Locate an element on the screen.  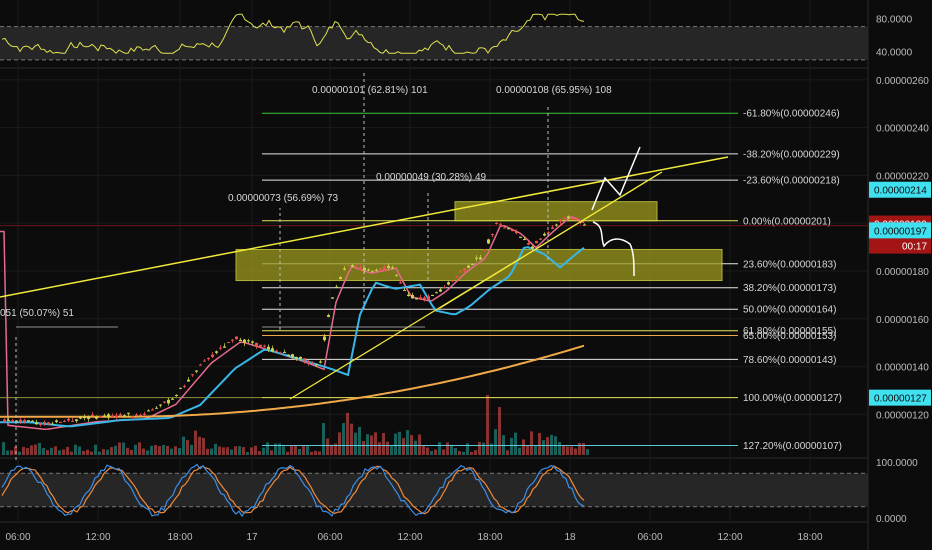
fib-level-label: 0.00%(0.00000201) is located at coordinates (787, 221).